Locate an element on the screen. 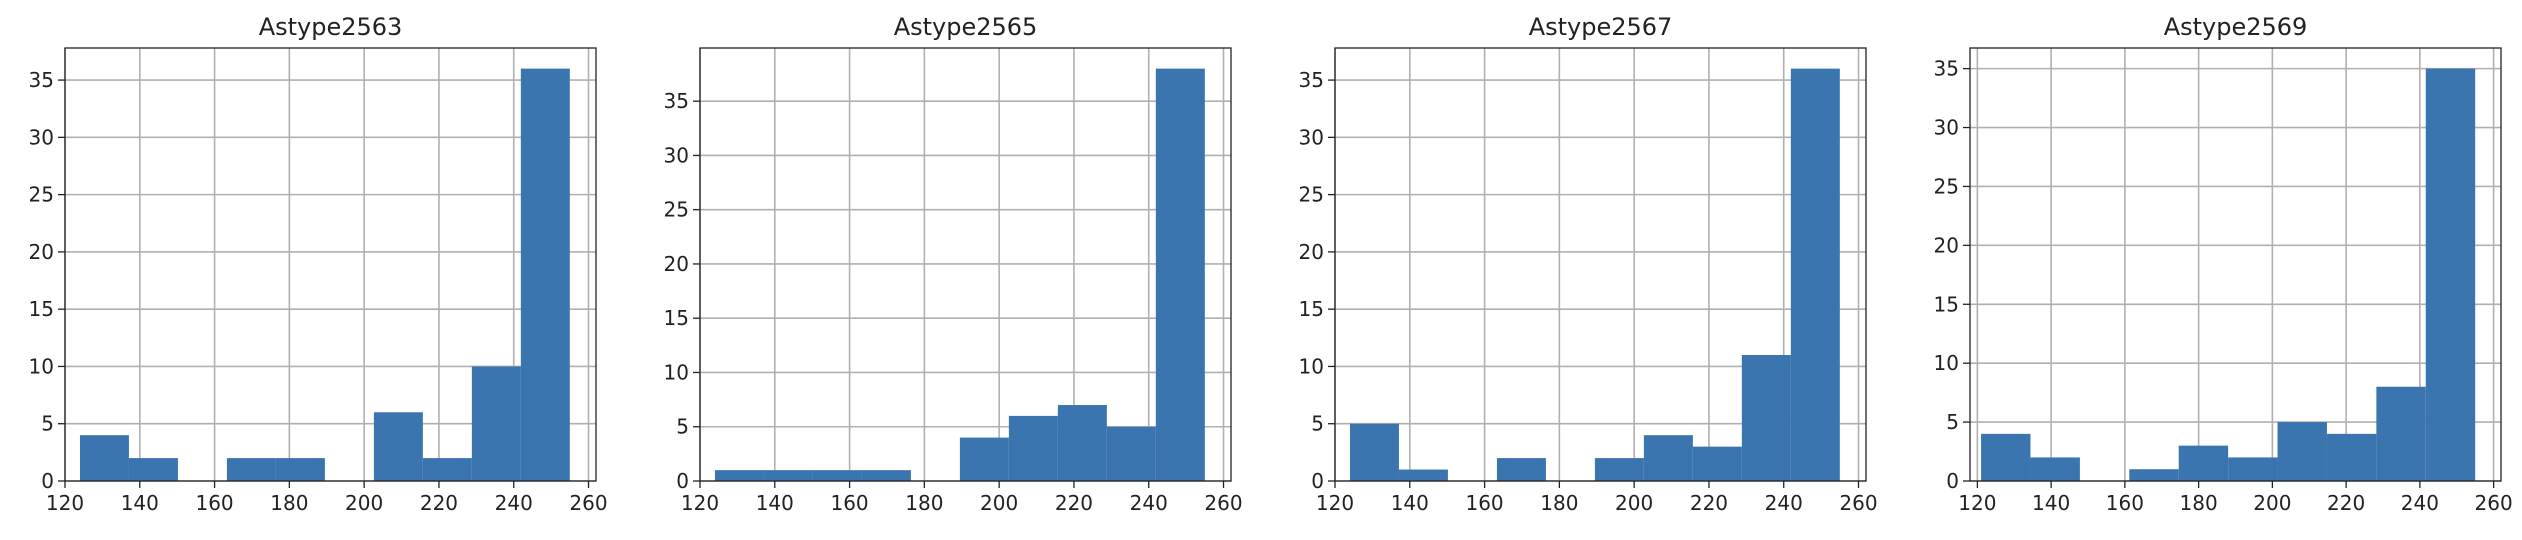 The width and height of the screenshot is (2522, 540). chart-title: Astype2565 is located at coordinates (966, 27).